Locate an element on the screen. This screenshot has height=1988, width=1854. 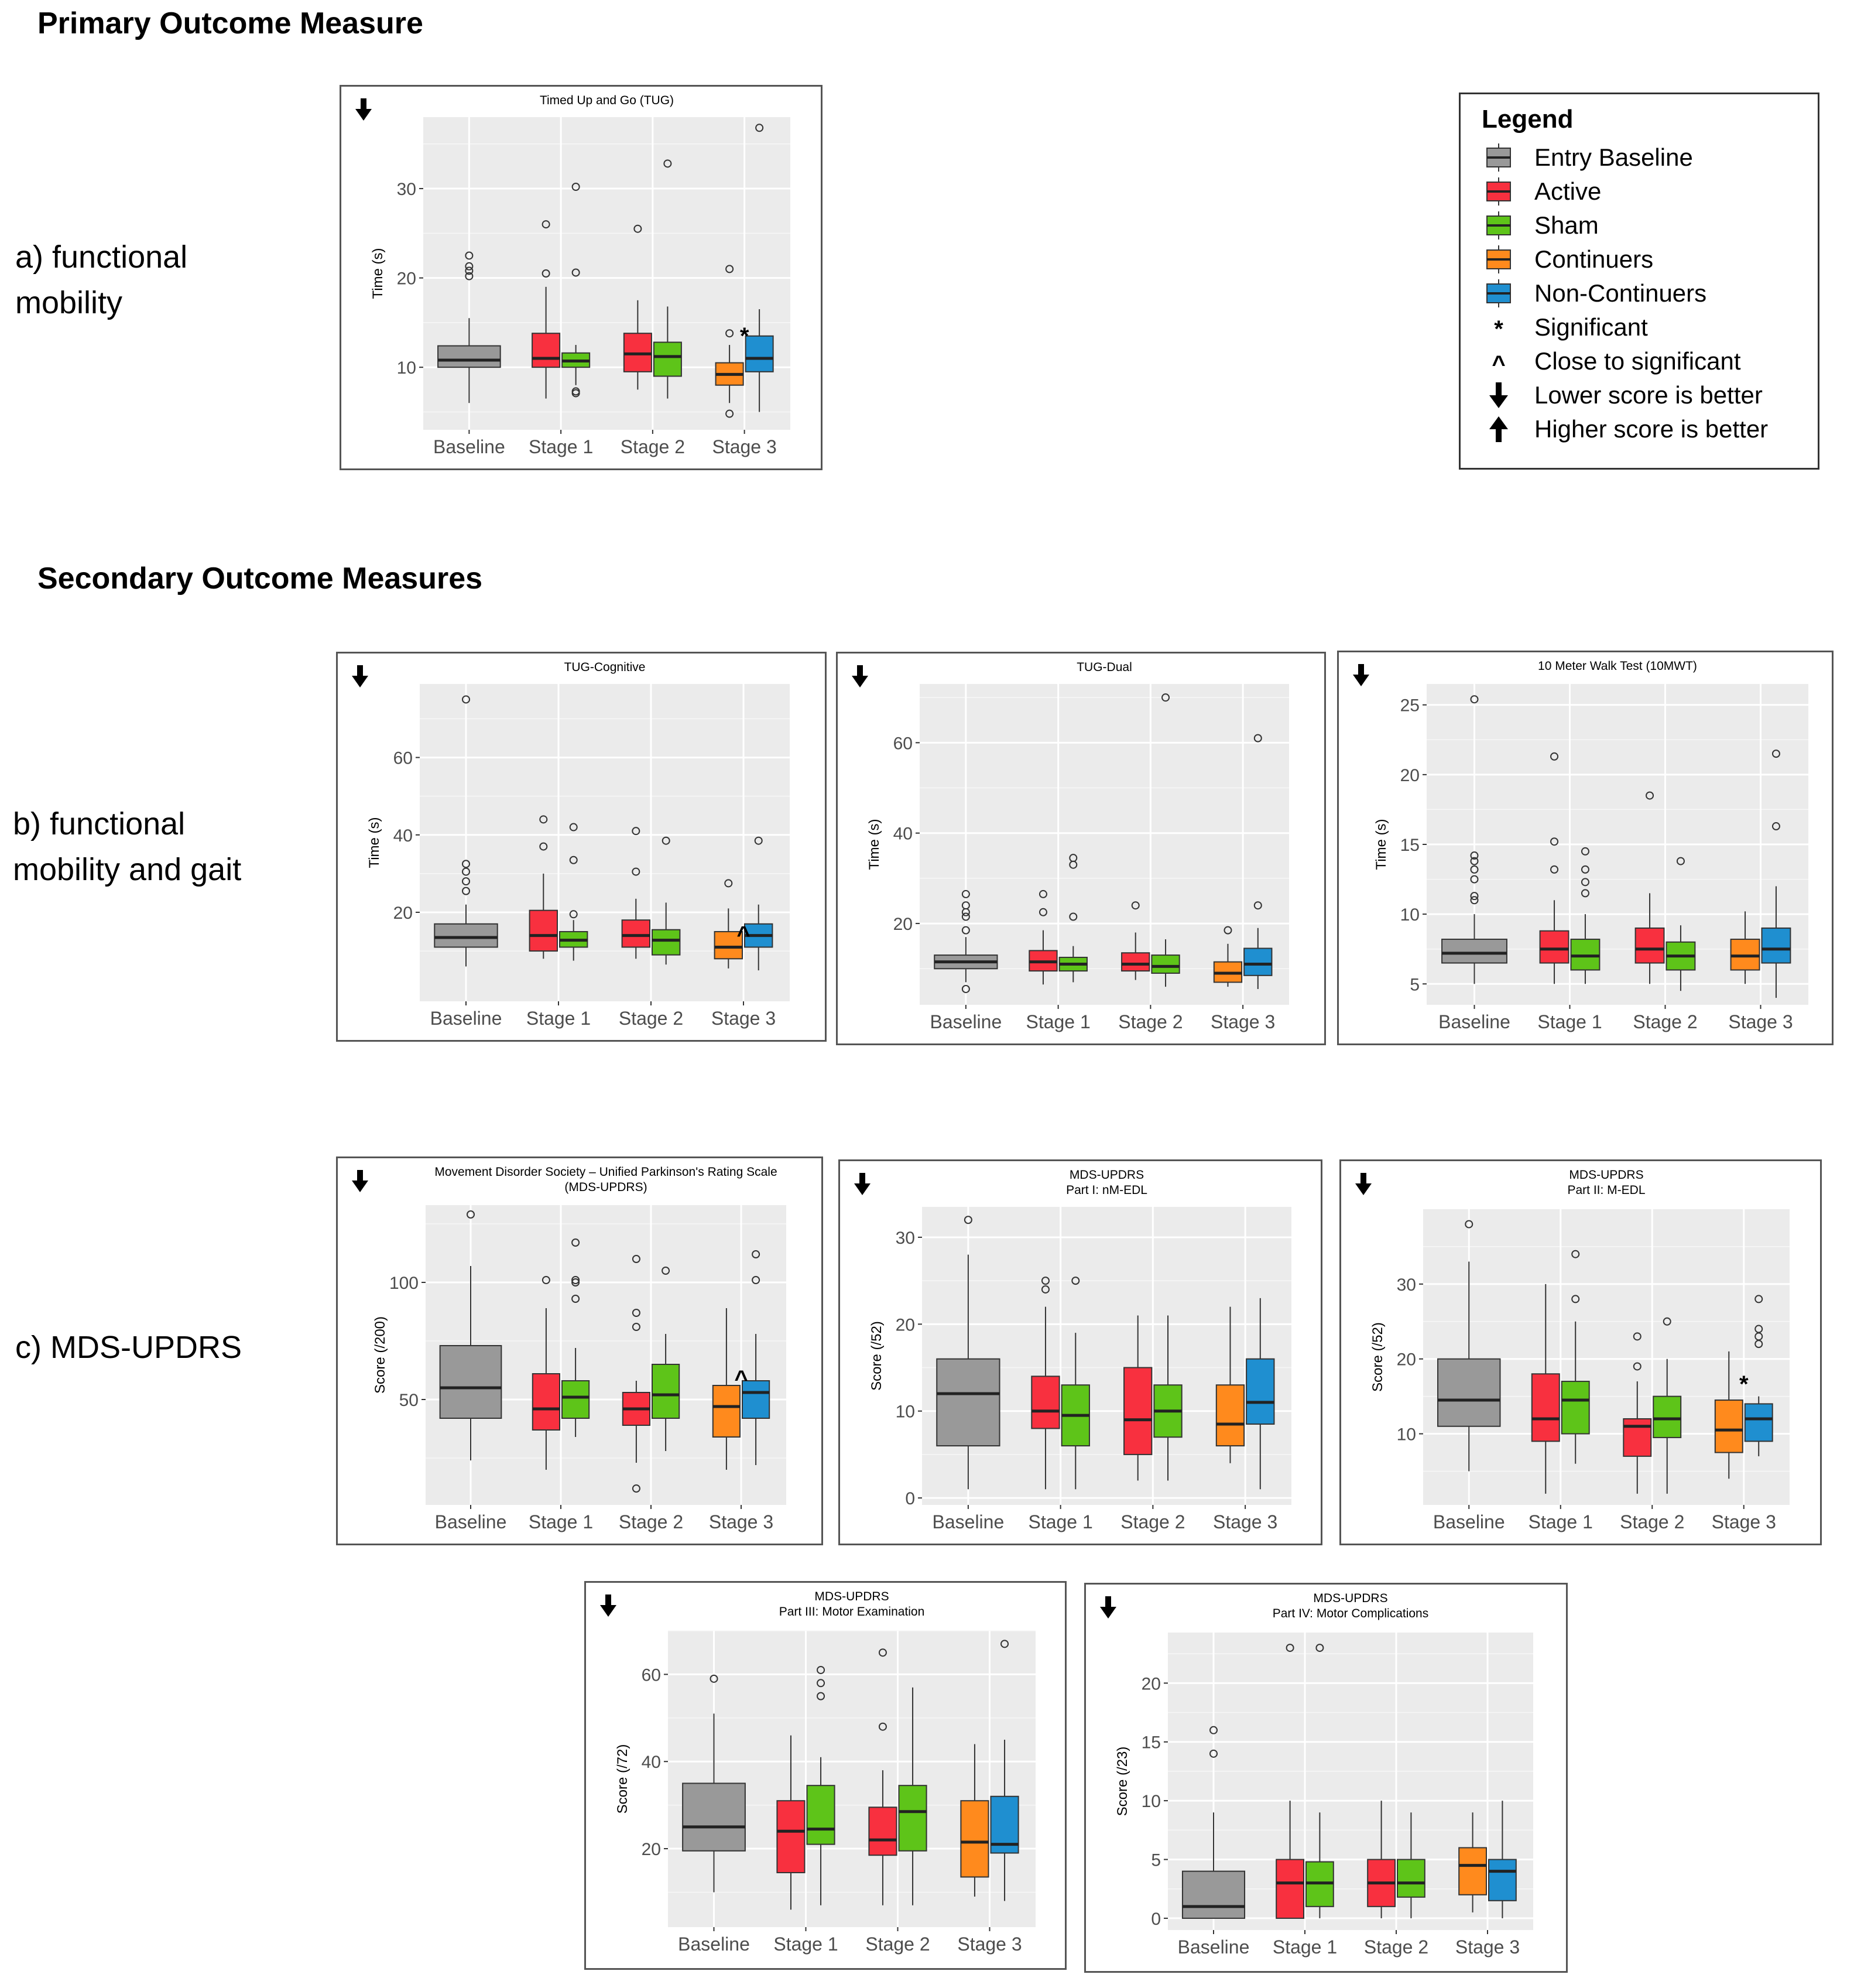
y-tick-label: 5 is located at coordinates (1415, 985).